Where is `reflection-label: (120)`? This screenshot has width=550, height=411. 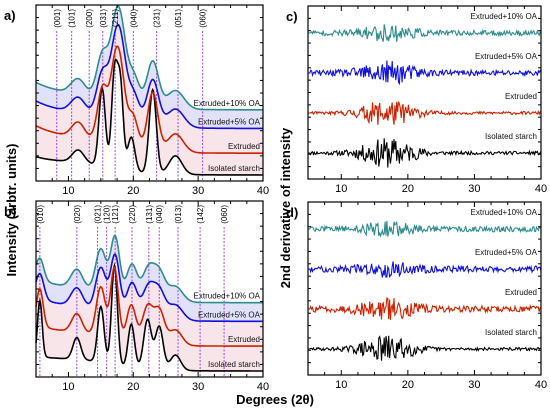
reflection-label: (120) is located at coordinates (107, 214).